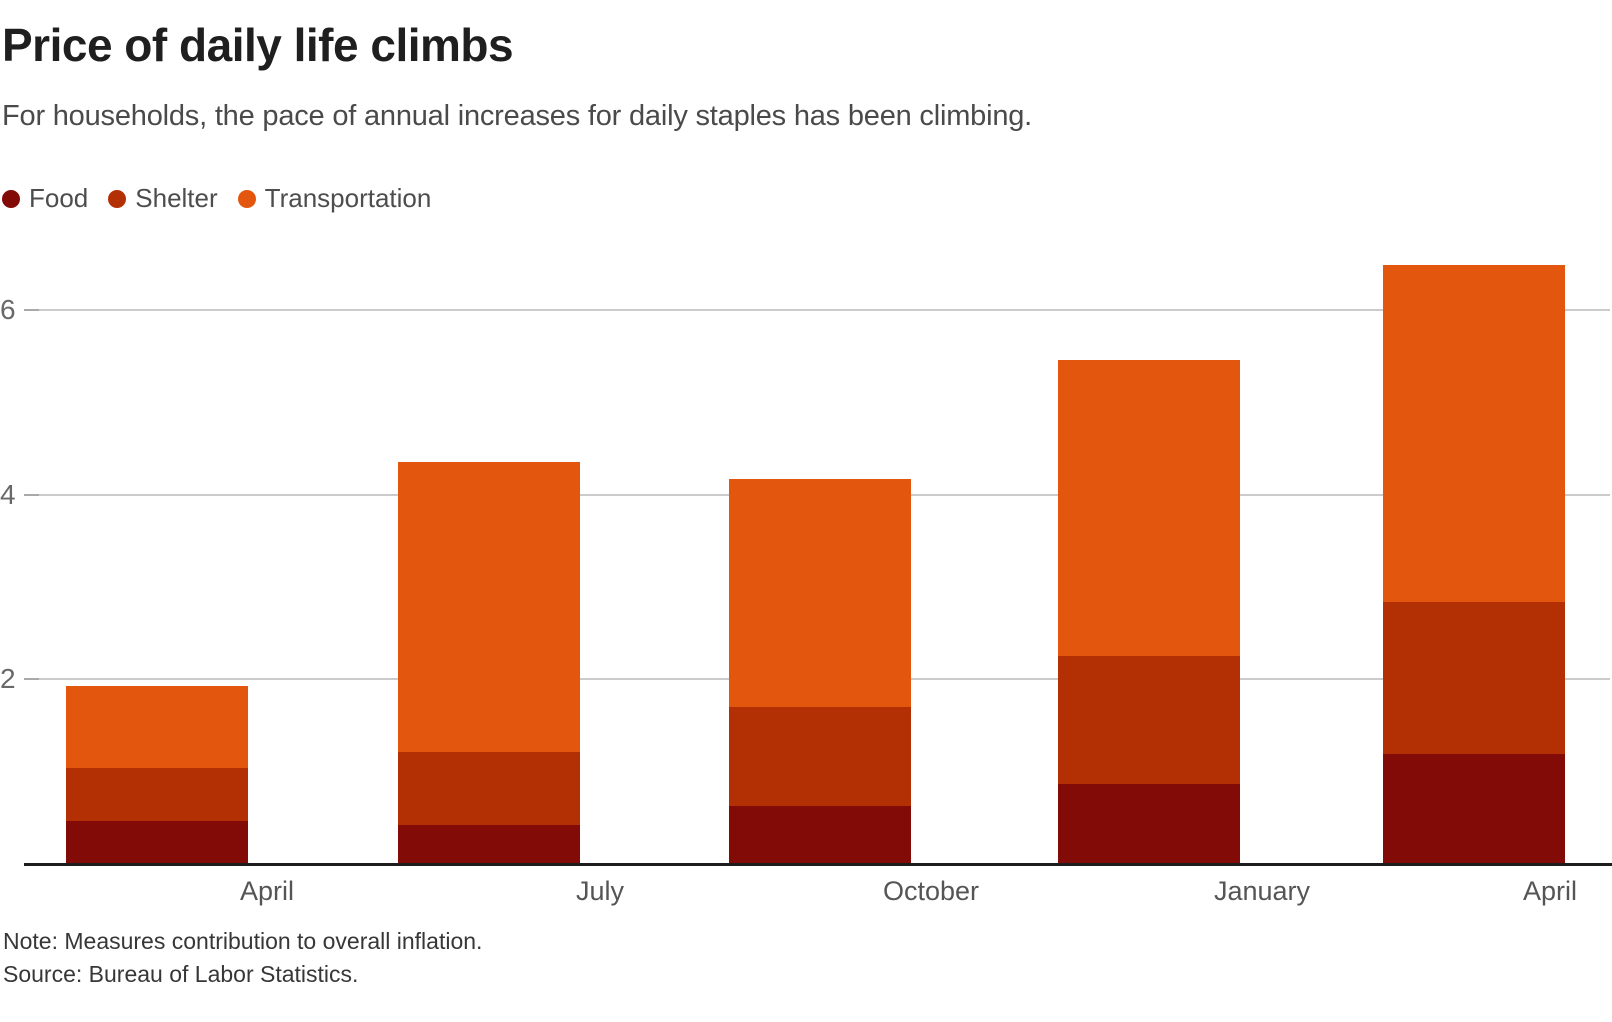 This screenshot has height=1022, width=1612. What do you see at coordinates (1262, 891) in the screenshot?
I see `x-axis-label-january-3: January` at bounding box center [1262, 891].